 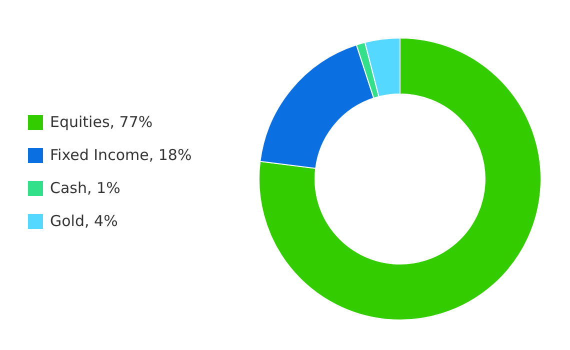 I want to click on legend-label: Equities, 77%, so click(x=101, y=122).